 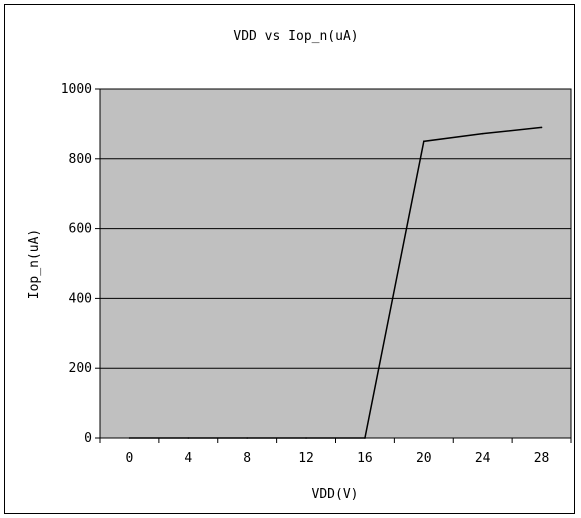 I want to click on y-tick-label: 200, so click(x=80, y=368).